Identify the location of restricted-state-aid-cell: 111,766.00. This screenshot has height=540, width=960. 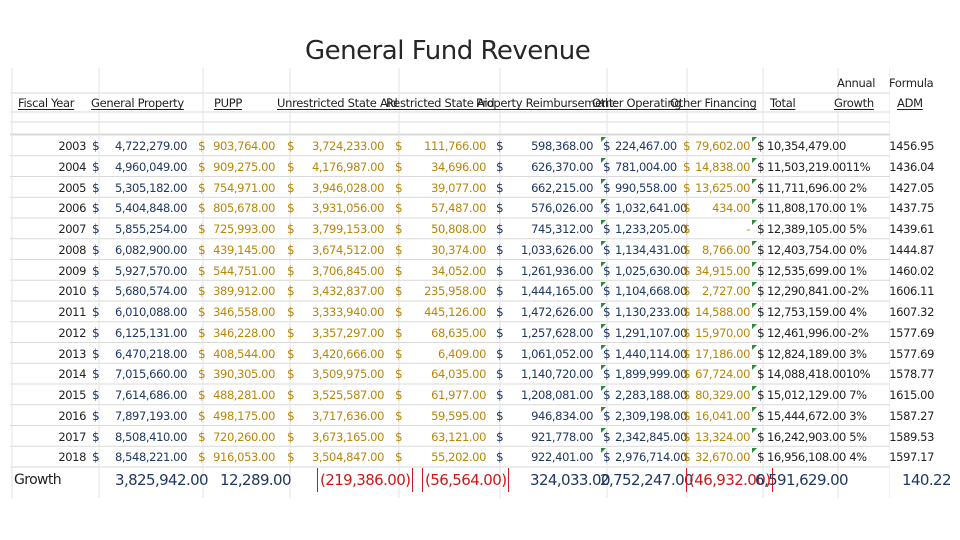
(455, 146).